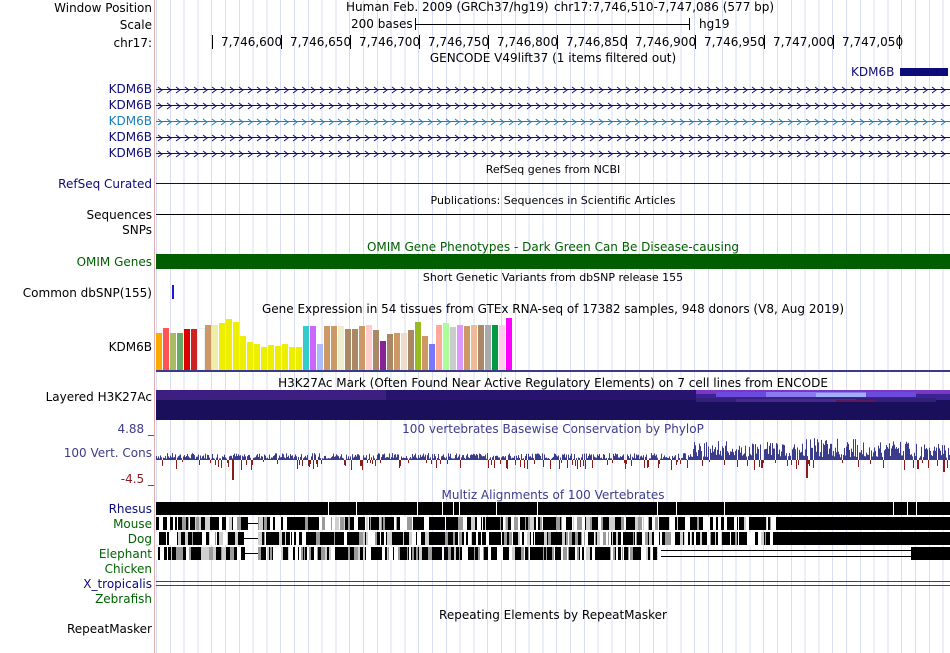 This screenshot has width=950, height=653. I want to click on refseq-label: RefSeq Curated, so click(105, 184).